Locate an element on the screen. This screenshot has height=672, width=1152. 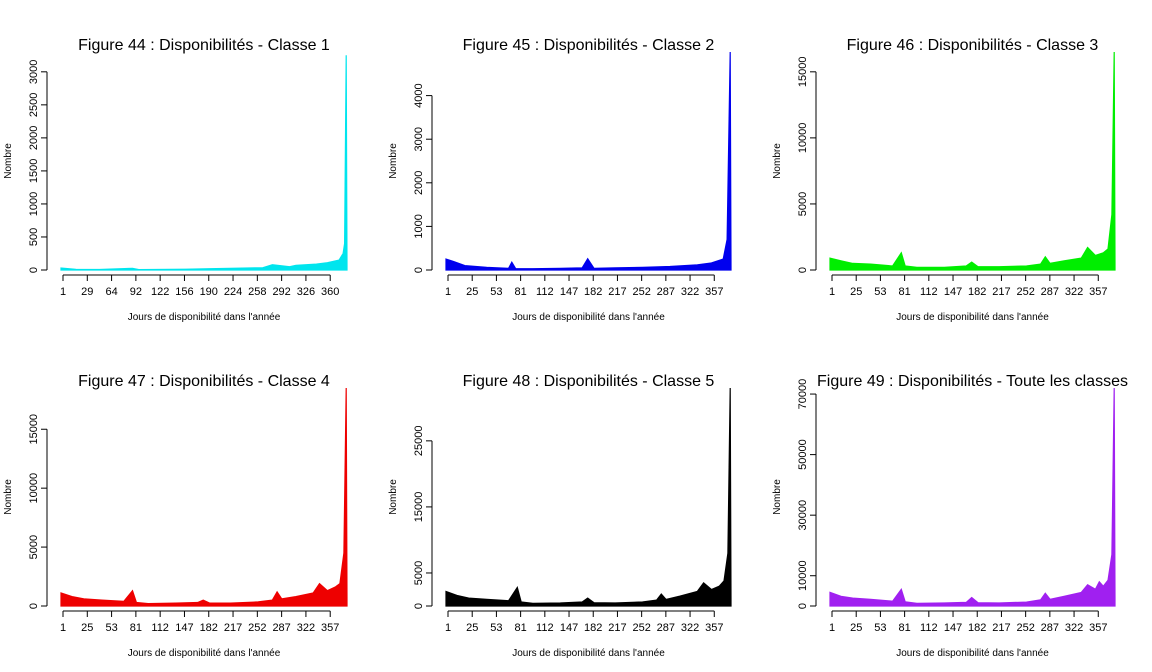
y-tick-label: 30000 is located at coordinates (803, 515).